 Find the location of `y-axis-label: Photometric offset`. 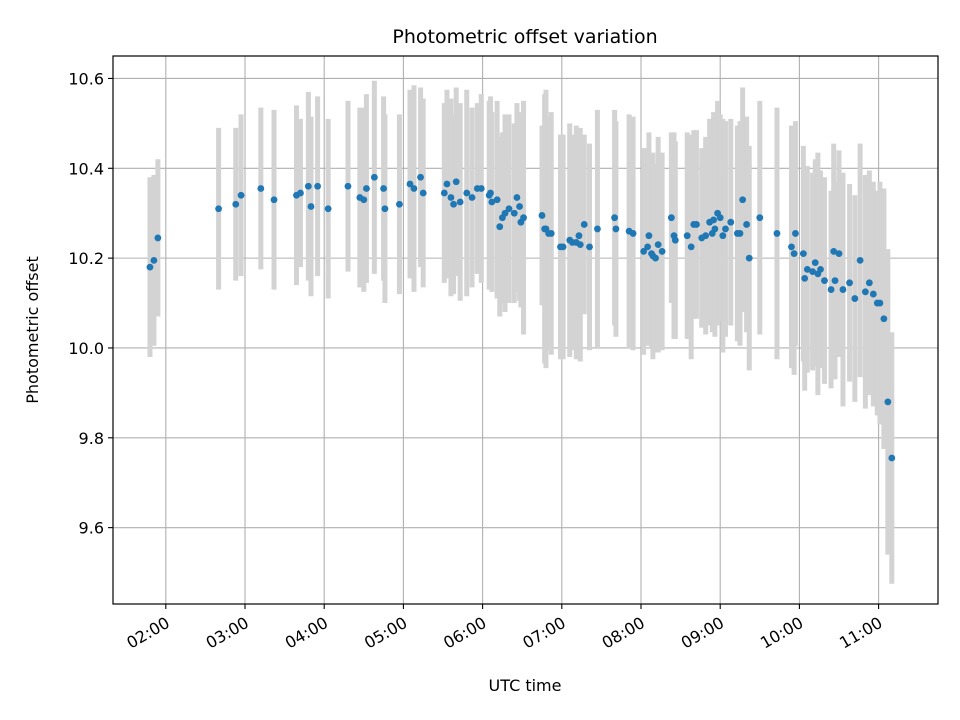

y-axis-label: Photometric offset is located at coordinates (32, 330).